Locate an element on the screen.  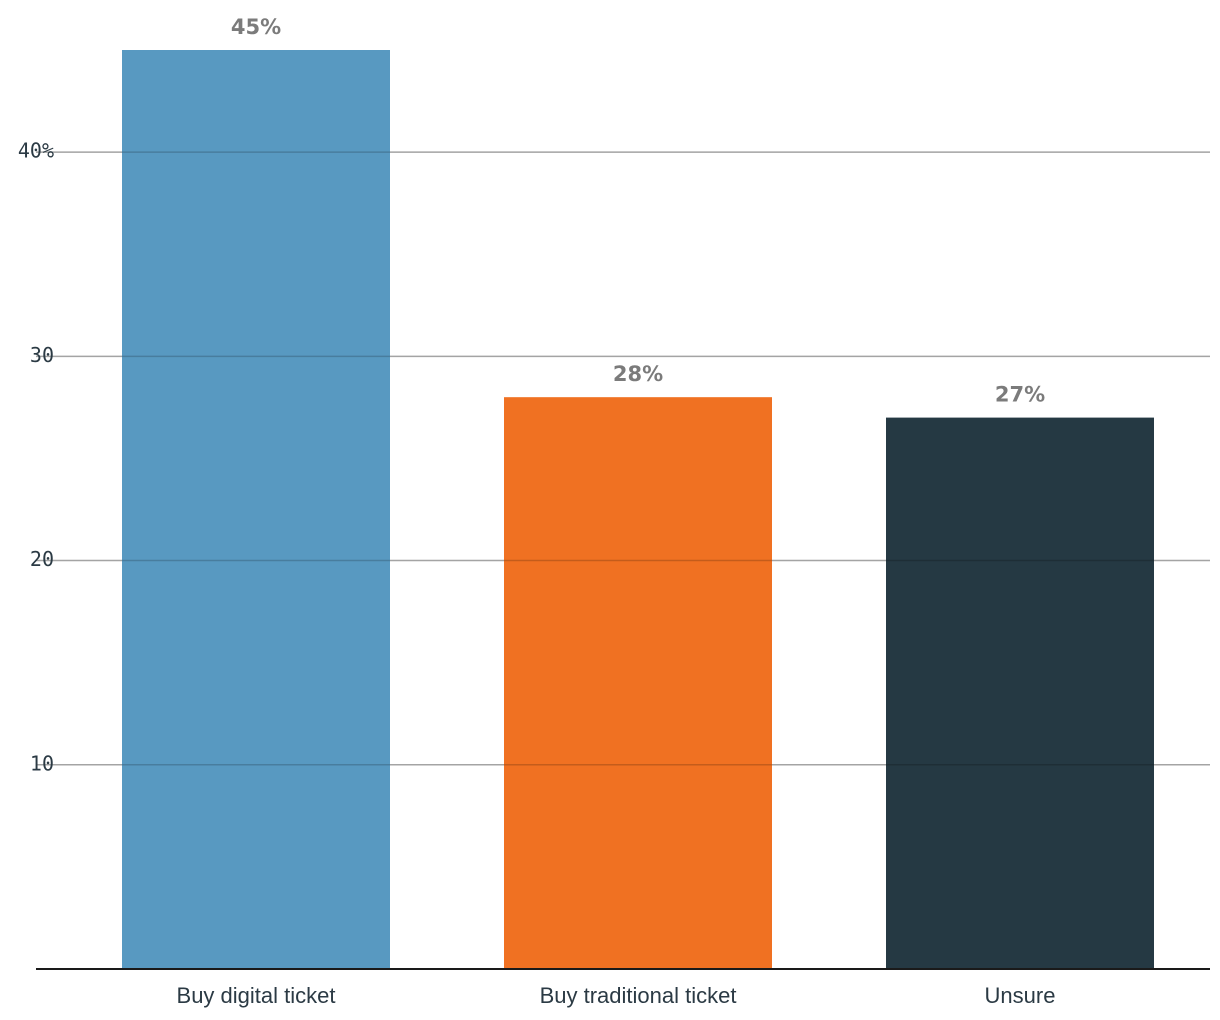
y-tick-label: 30 is located at coordinates (42, 355).